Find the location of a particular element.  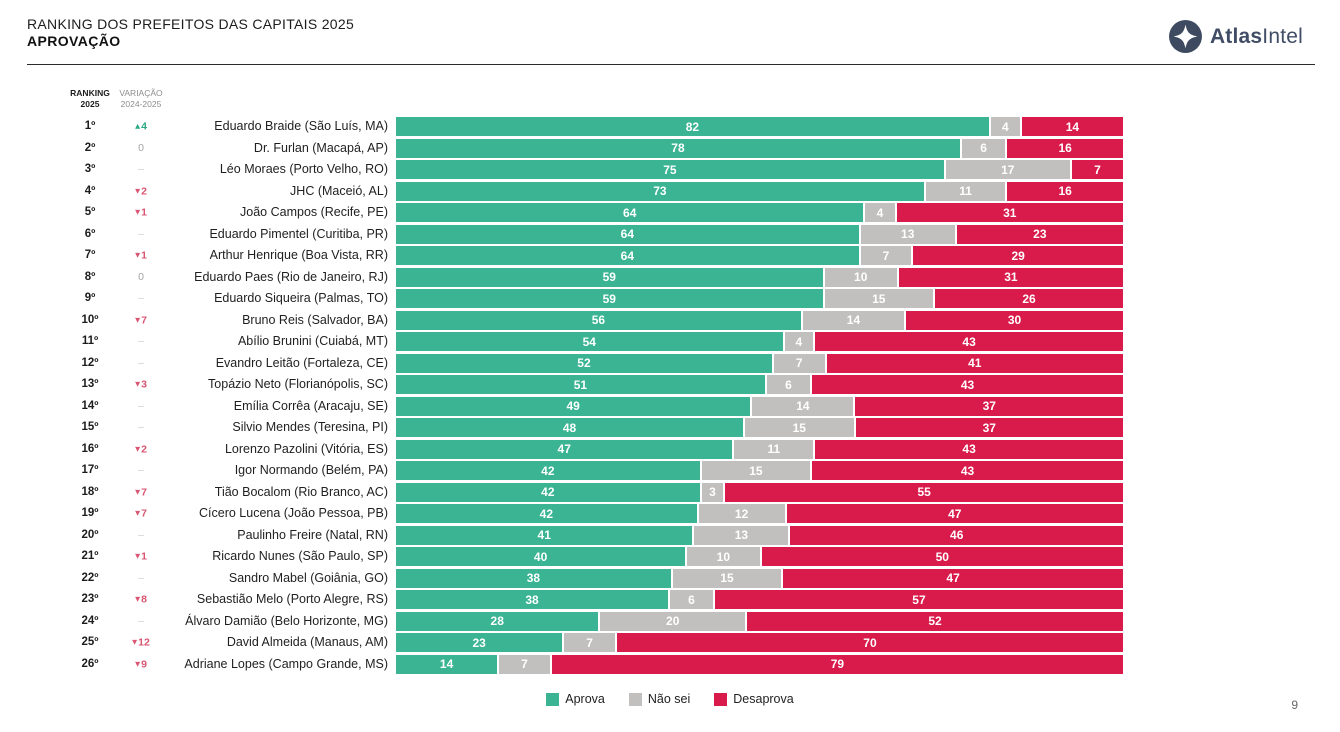

mayor-row: 18º ▼7 Tião Bocalom (Rio Branco, AC) 42 3 55 is located at coordinates (670, 493).